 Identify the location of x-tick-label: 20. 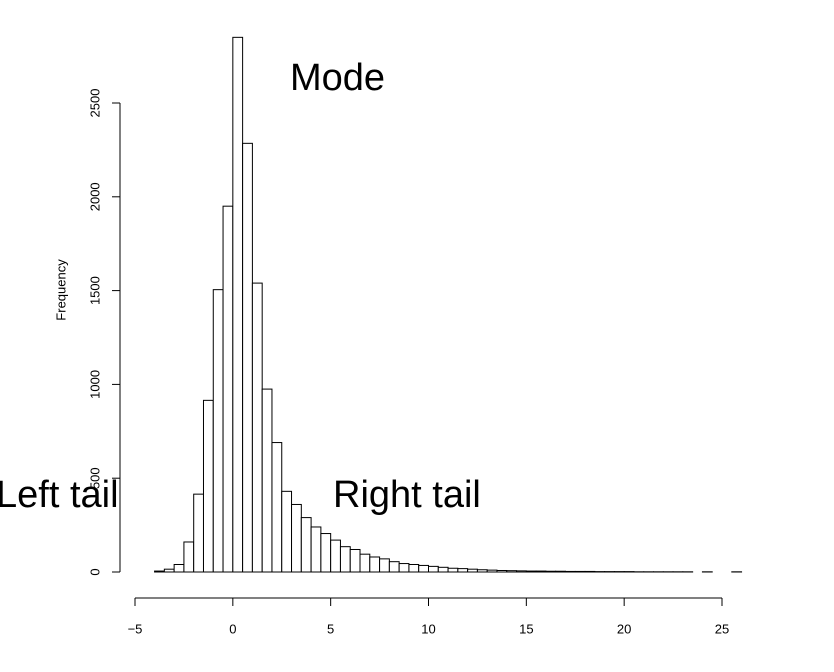
(624, 628).